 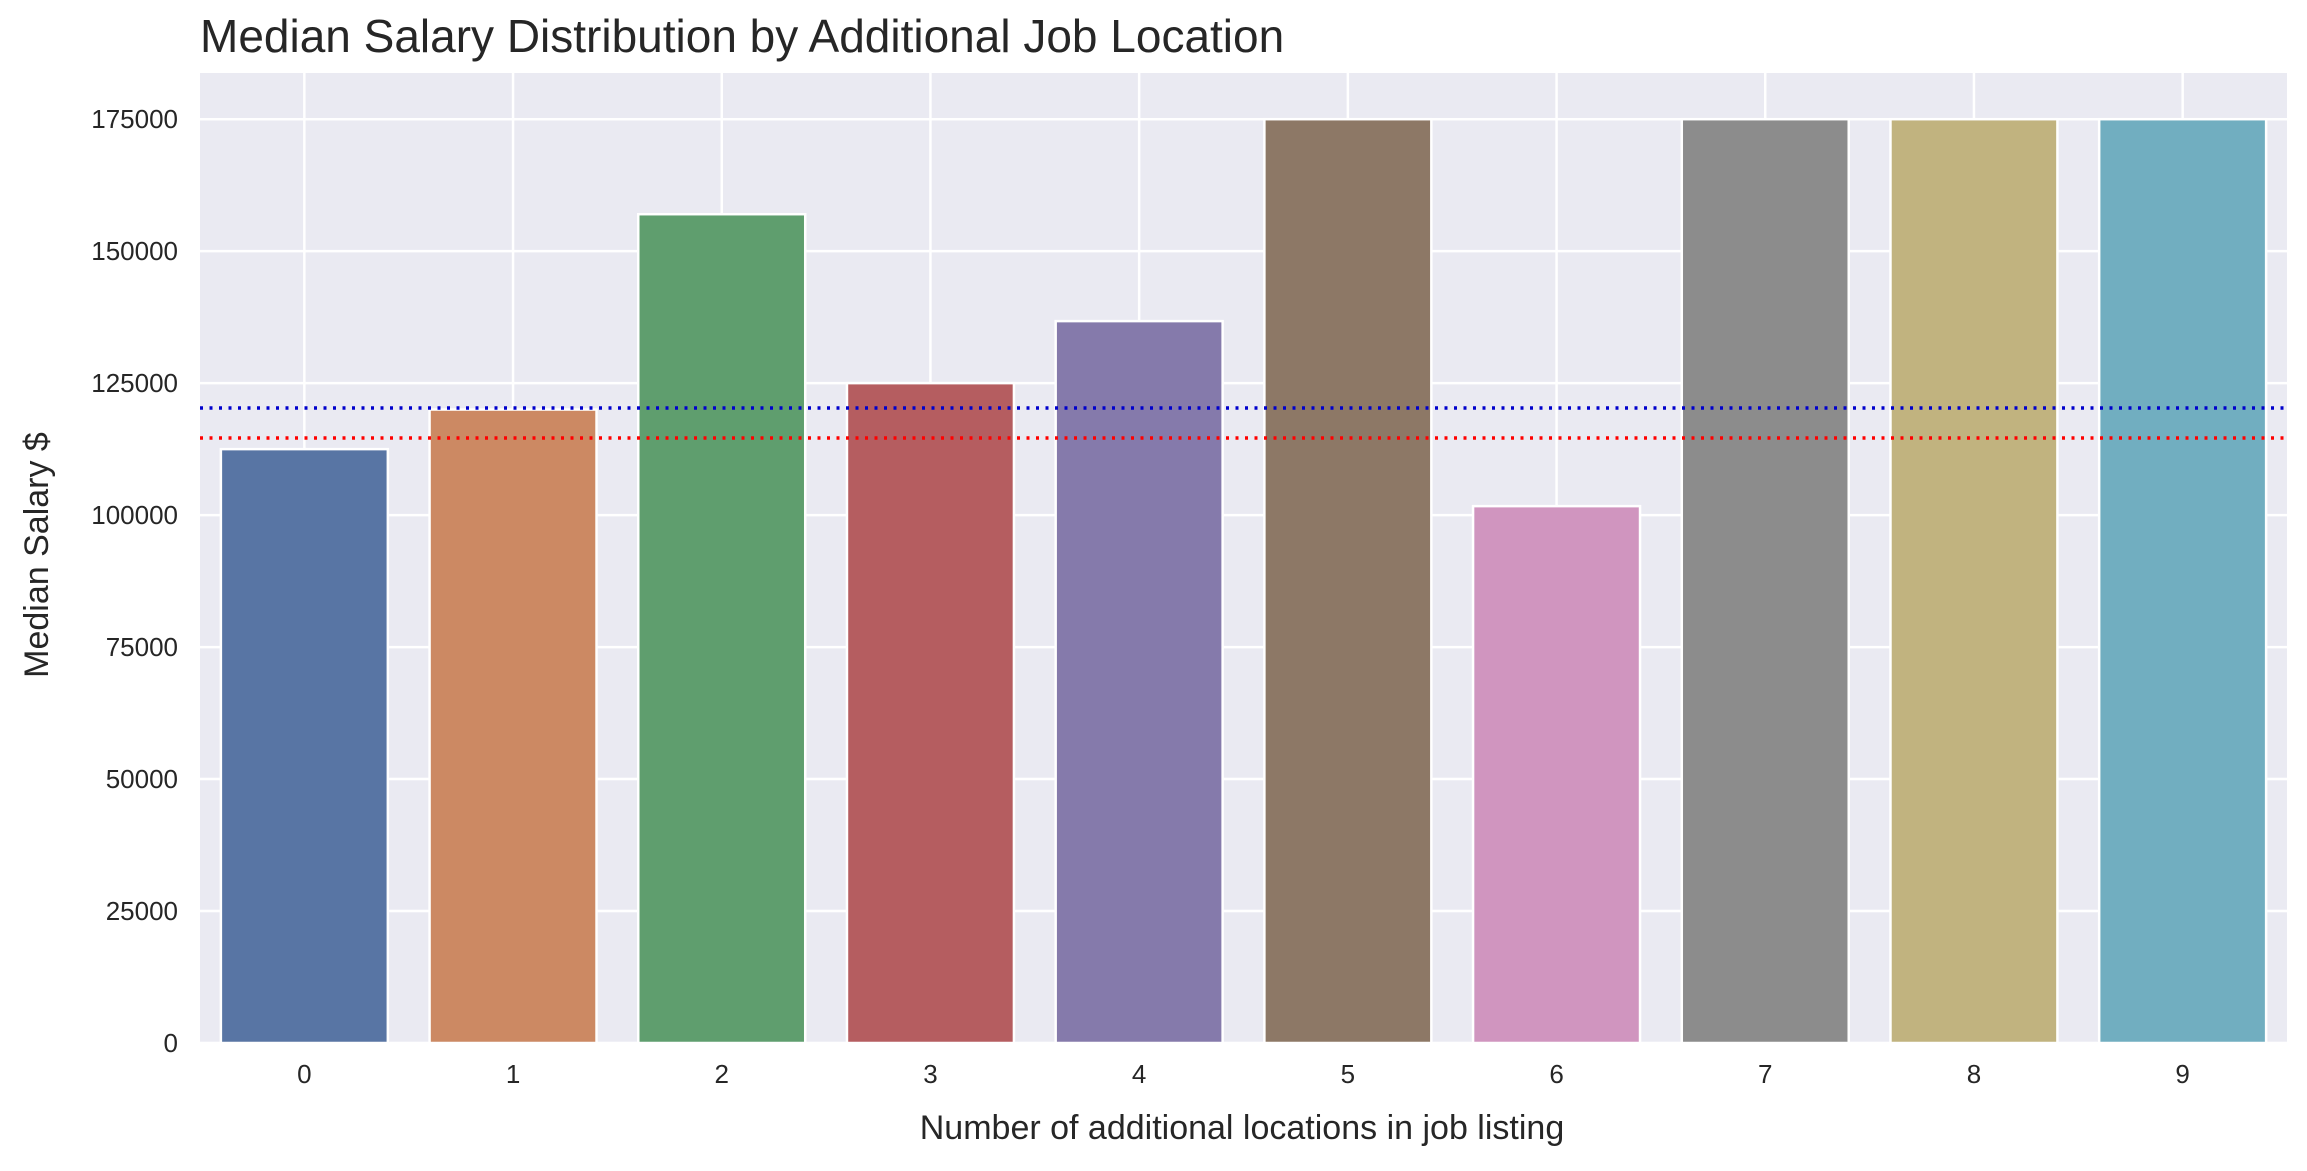 What do you see at coordinates (1348, 1074) in the screenshot?
I see `x-tick-label: 5` at bounding box center [1348, 1074].